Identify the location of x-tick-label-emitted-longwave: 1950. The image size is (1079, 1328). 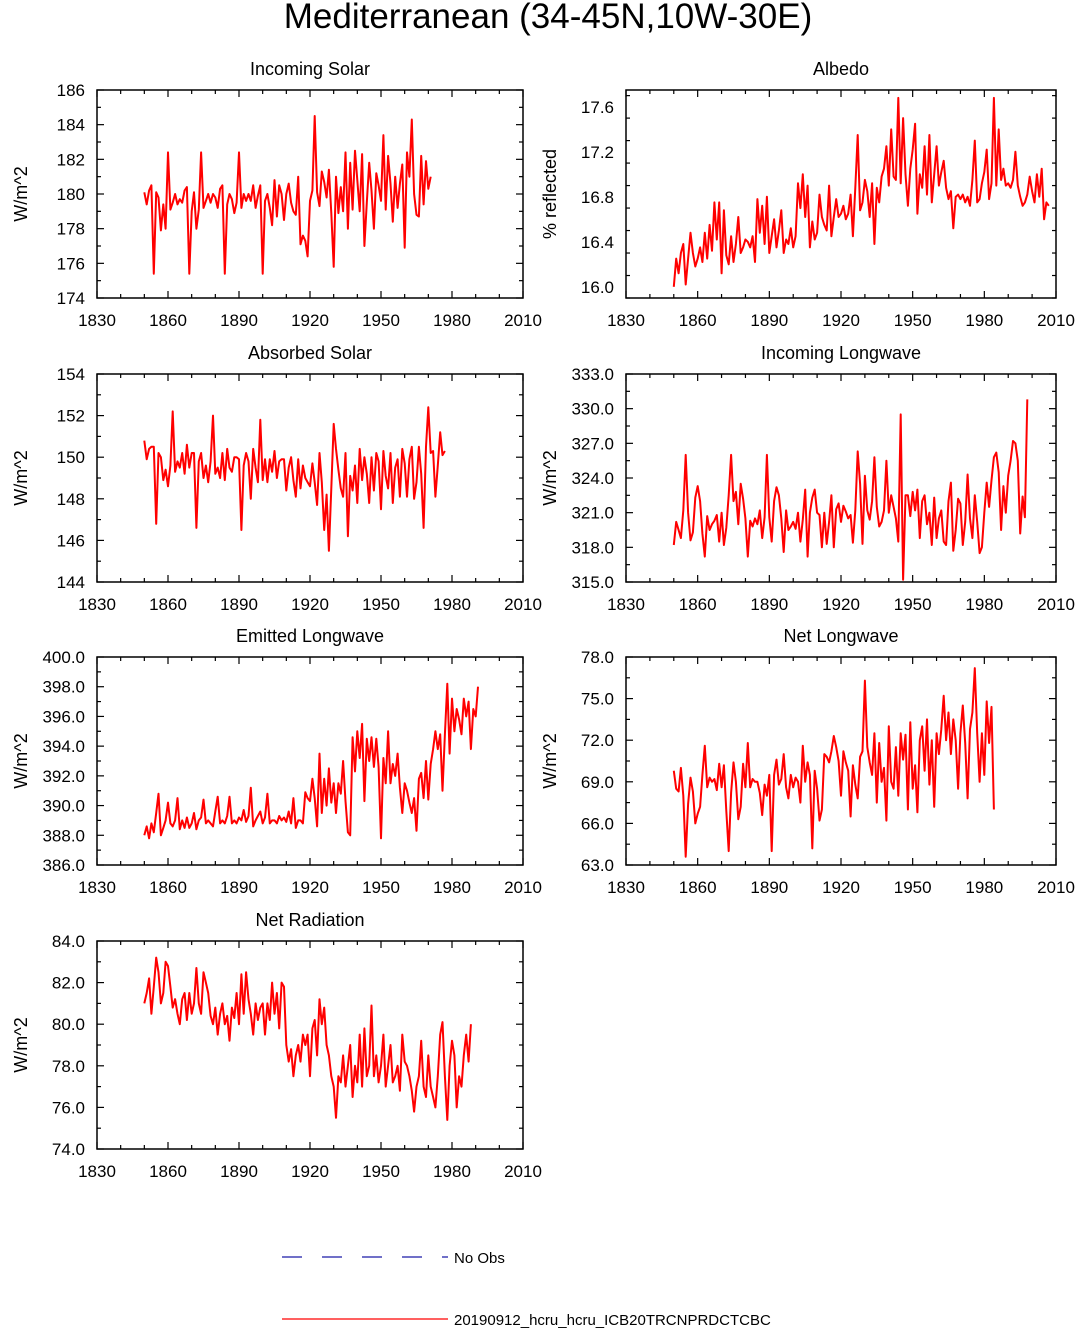
(381, 887).